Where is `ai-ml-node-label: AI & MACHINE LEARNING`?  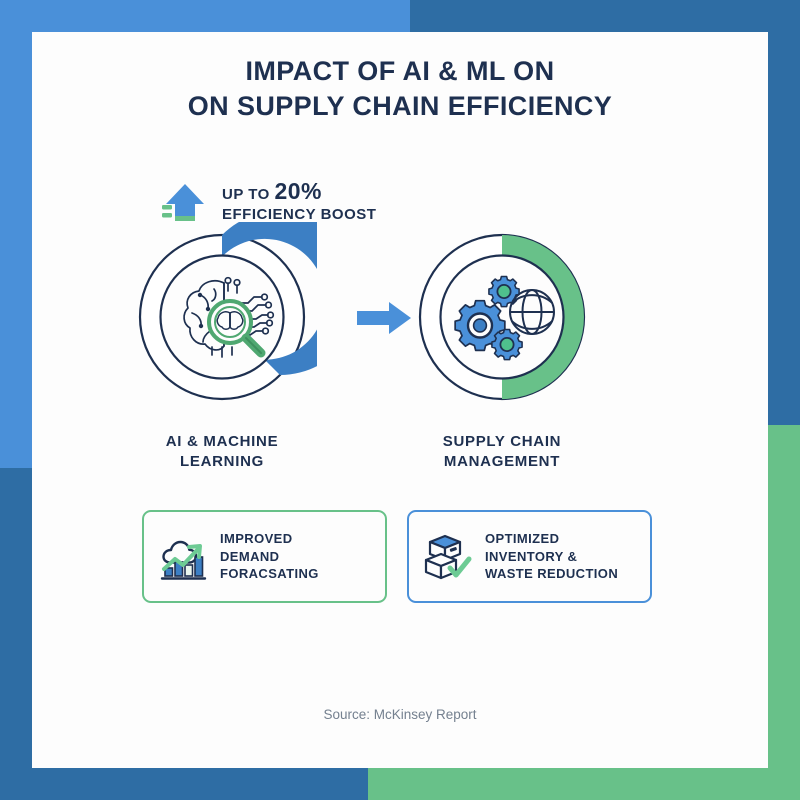
ai-ml-node-label: AI & MACHINE LEARNING is located at coordinates (222, 452).